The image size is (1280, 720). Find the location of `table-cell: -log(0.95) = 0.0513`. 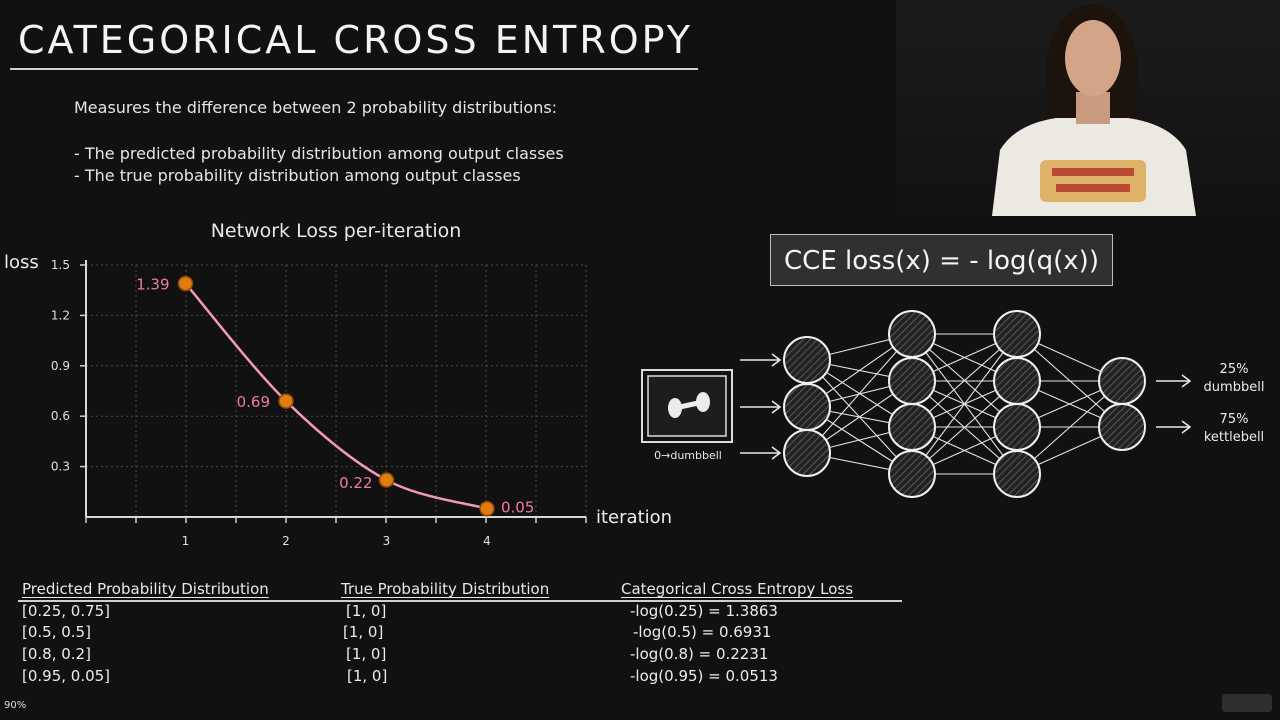

table-cell: -log(0.95) = 0.0513 is located at coordinates (704, 676).